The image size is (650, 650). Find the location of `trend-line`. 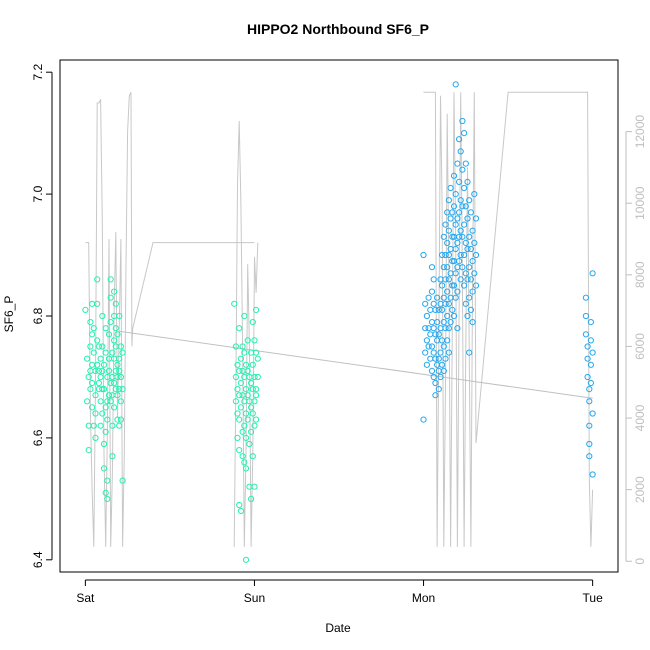

trend-line is located at coordinates (356, 364).